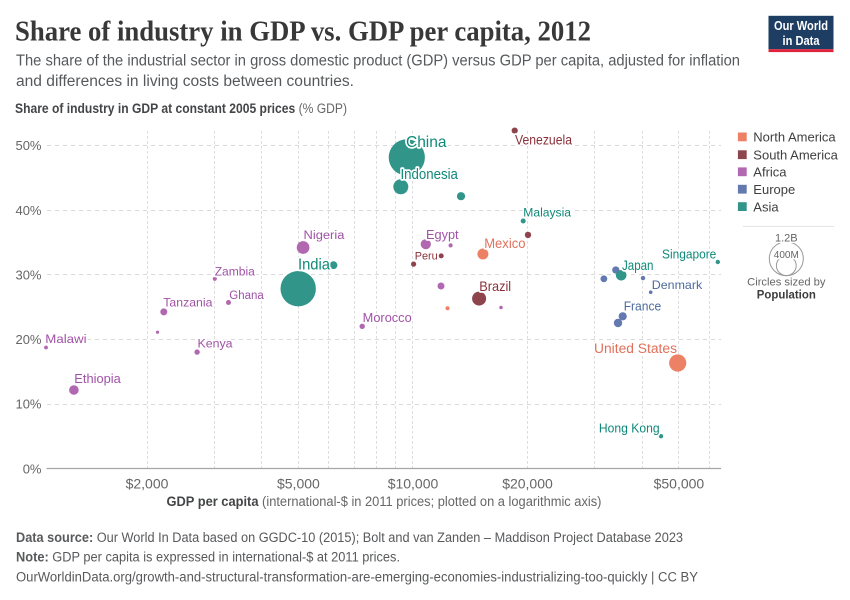  What do you see at coordinates (643, 307) in the screenshot?
I see `svg-text: France` at bounding box center [643, 307].